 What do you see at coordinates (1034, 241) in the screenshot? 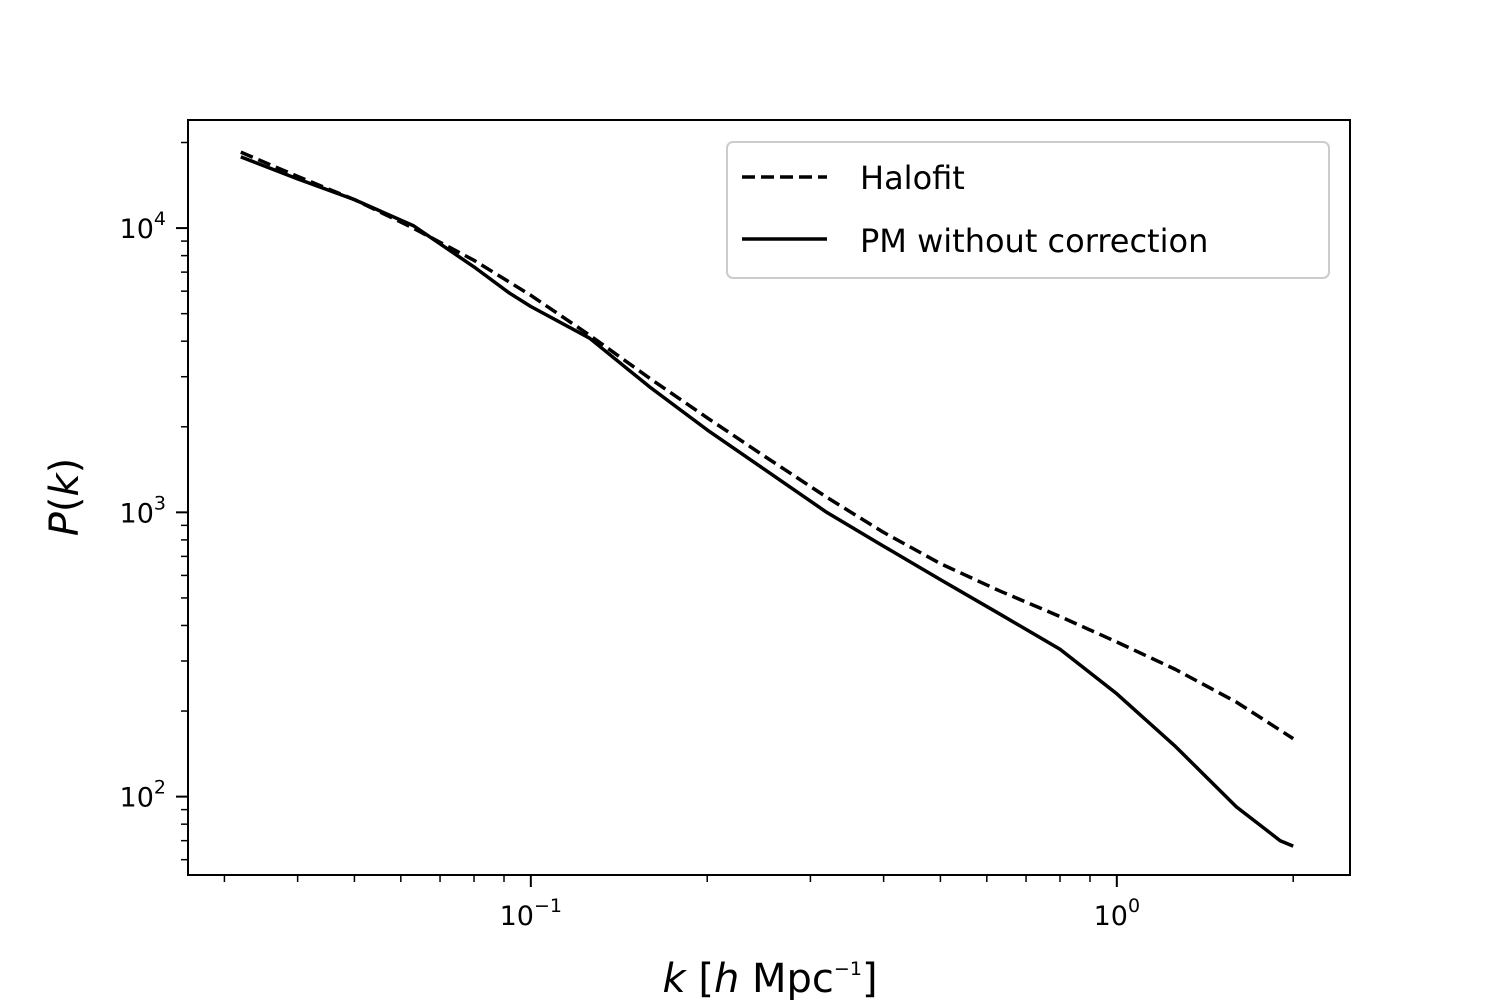
I see `legend-label-pm: PM without correction` at bounding box center [1034, 241].